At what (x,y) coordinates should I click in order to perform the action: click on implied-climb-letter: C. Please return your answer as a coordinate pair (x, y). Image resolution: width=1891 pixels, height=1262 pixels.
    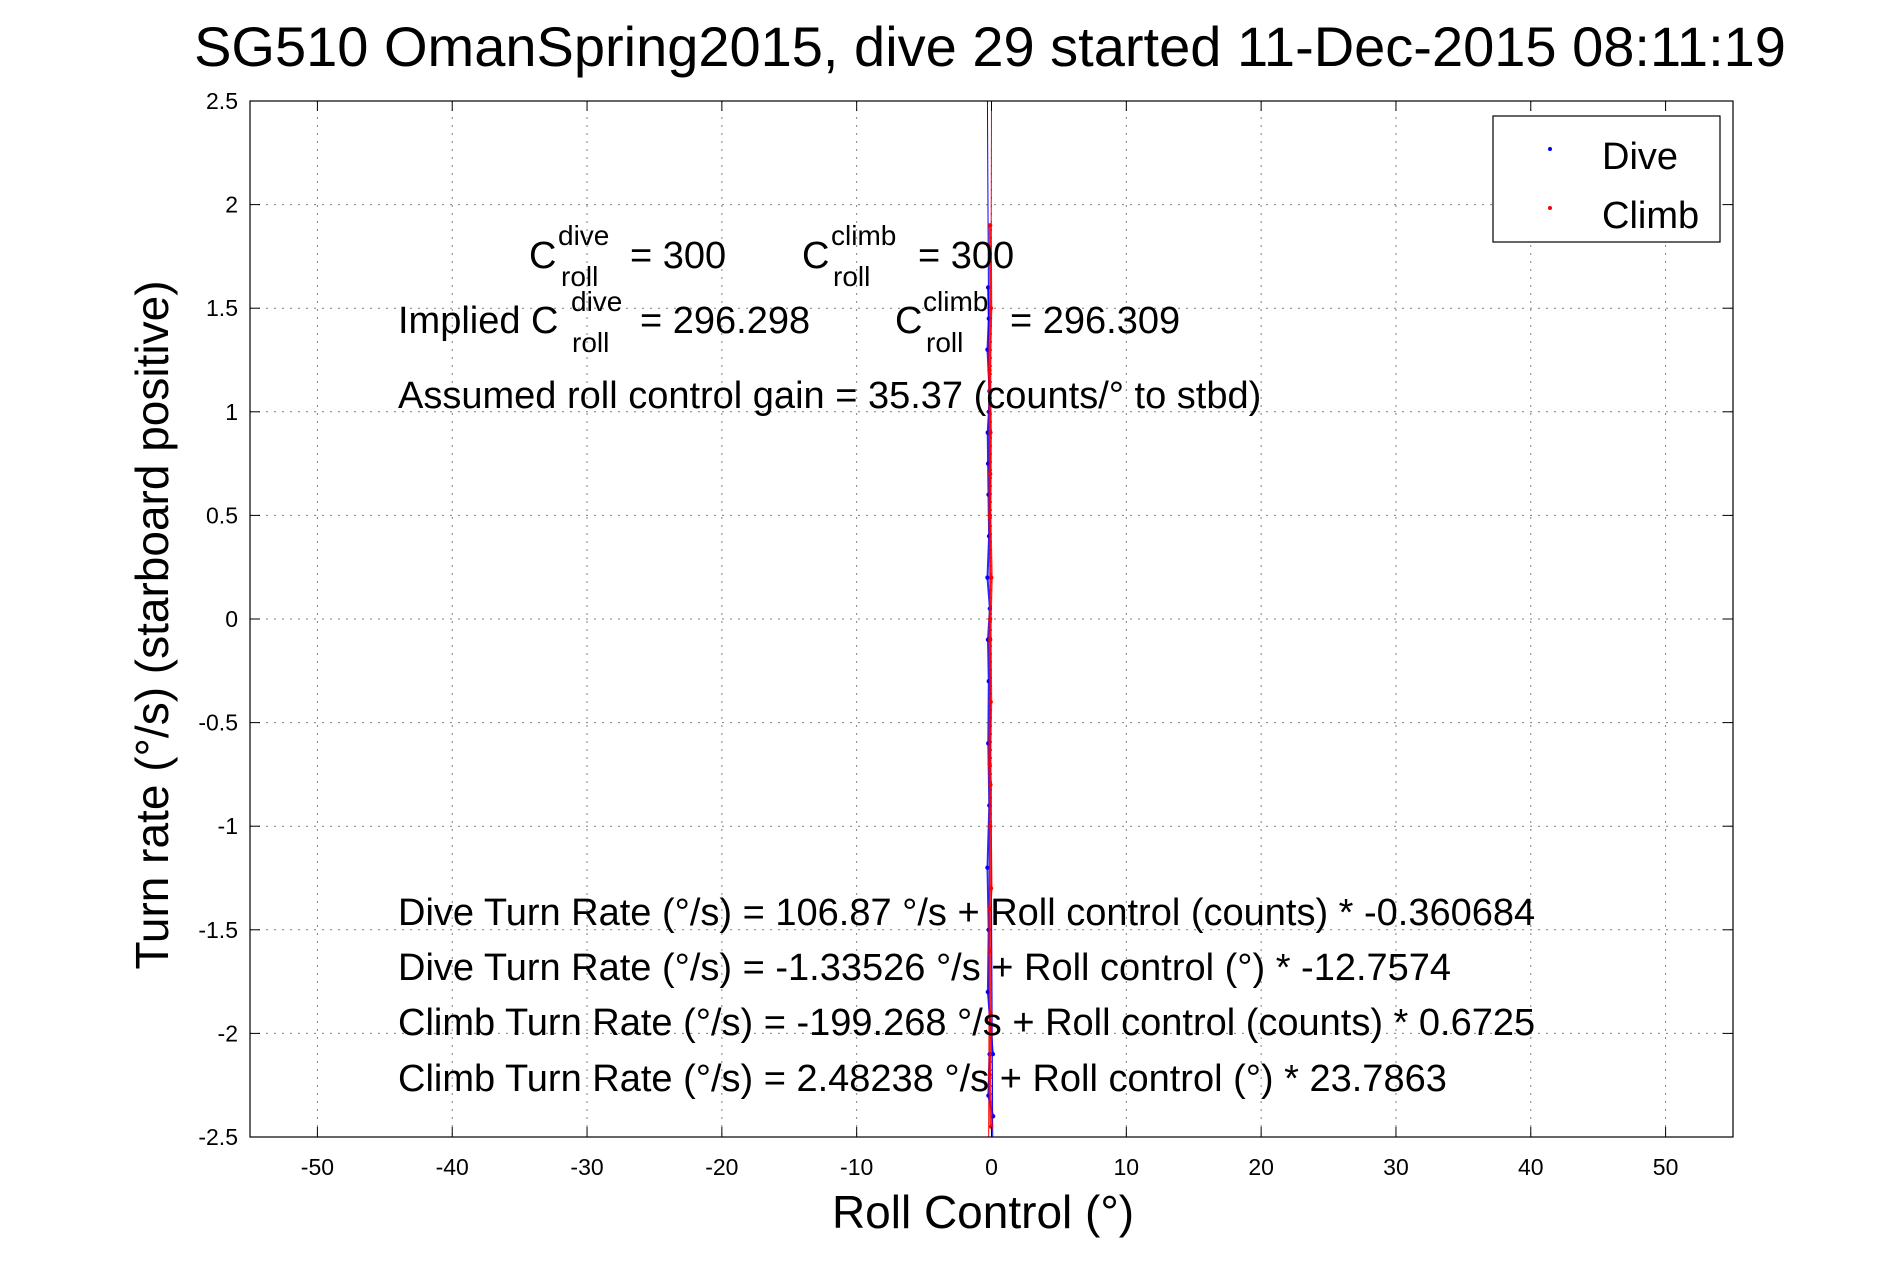
    Looking at the image, I should click on (908, 321).